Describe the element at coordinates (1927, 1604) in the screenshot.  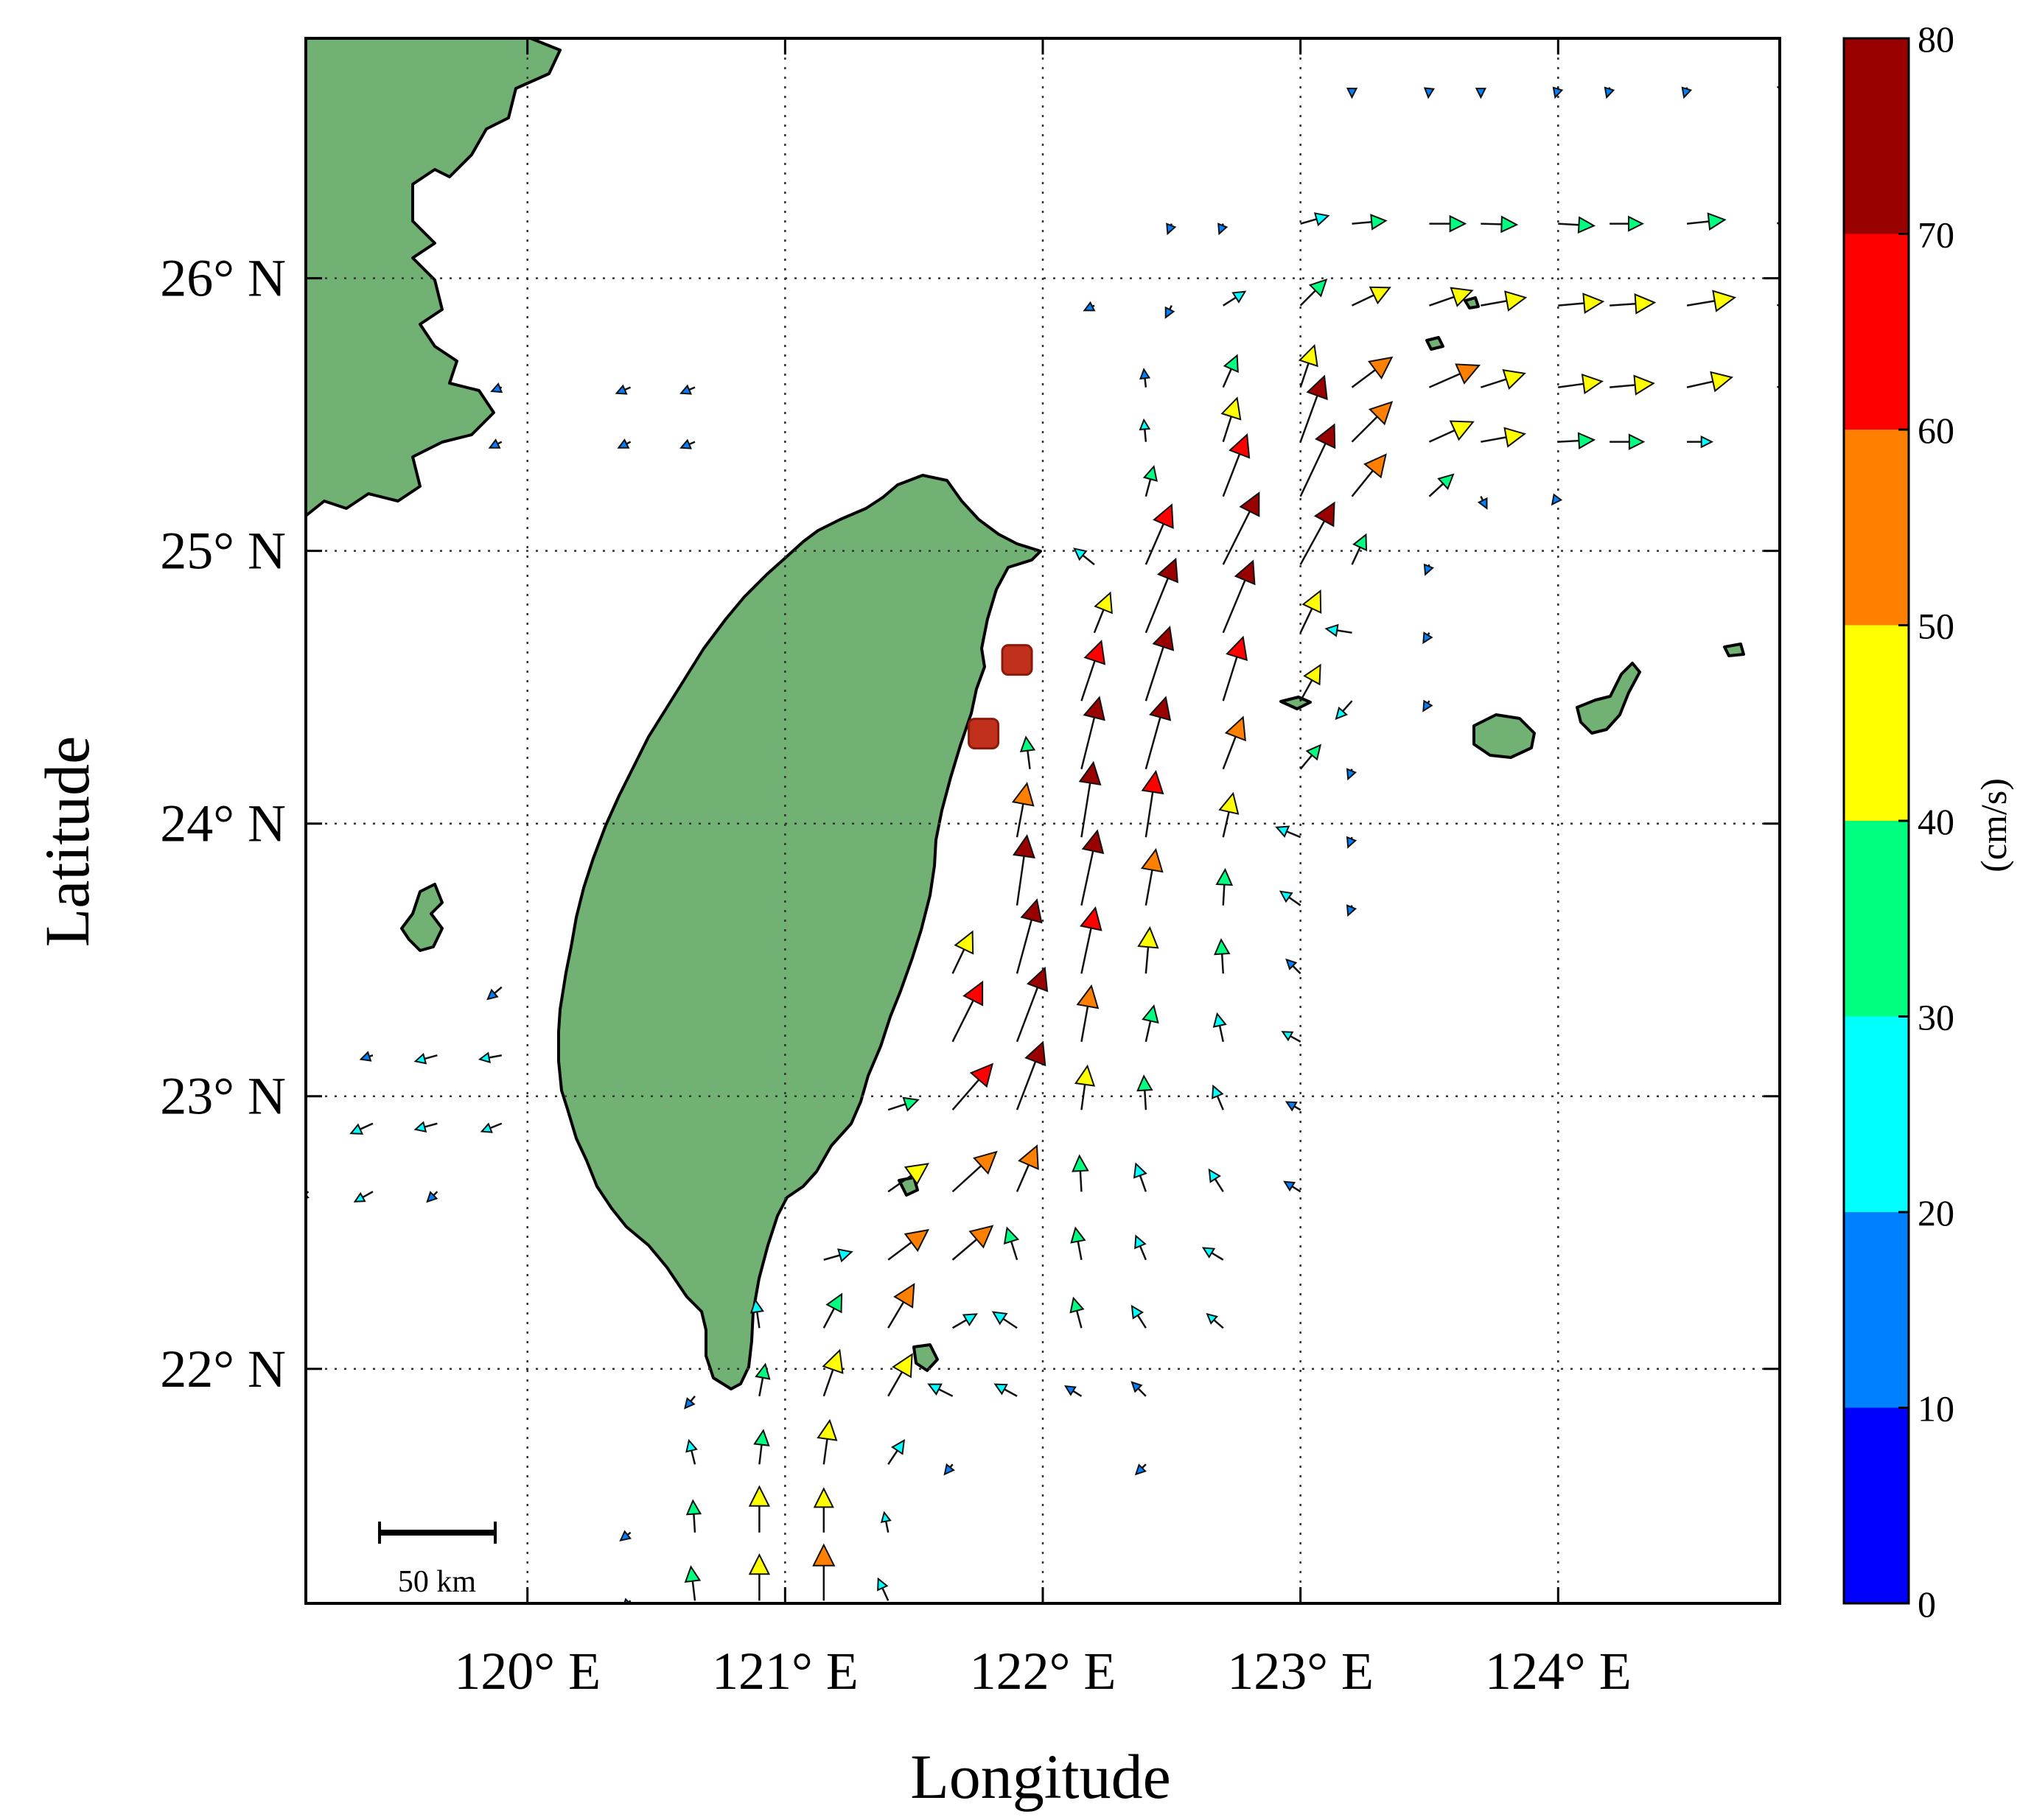
I see `colorbar-tick-label: 0` at that location.